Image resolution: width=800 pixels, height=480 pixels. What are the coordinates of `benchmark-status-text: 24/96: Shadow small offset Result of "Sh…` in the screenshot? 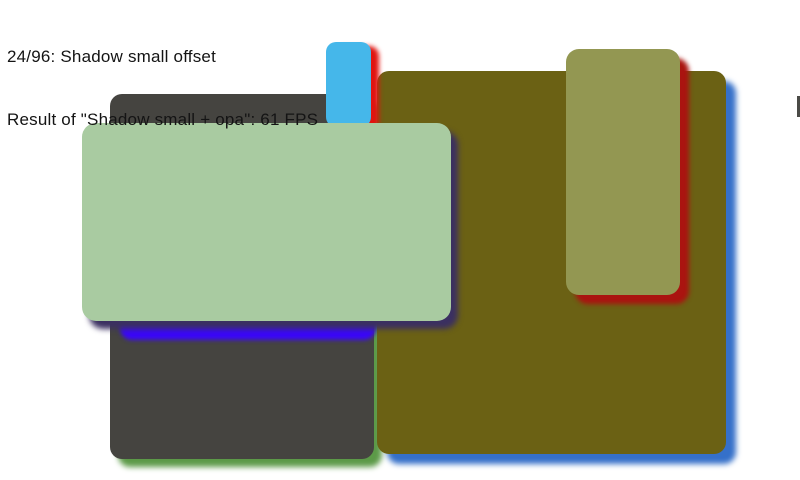 It's located at (162, 88).